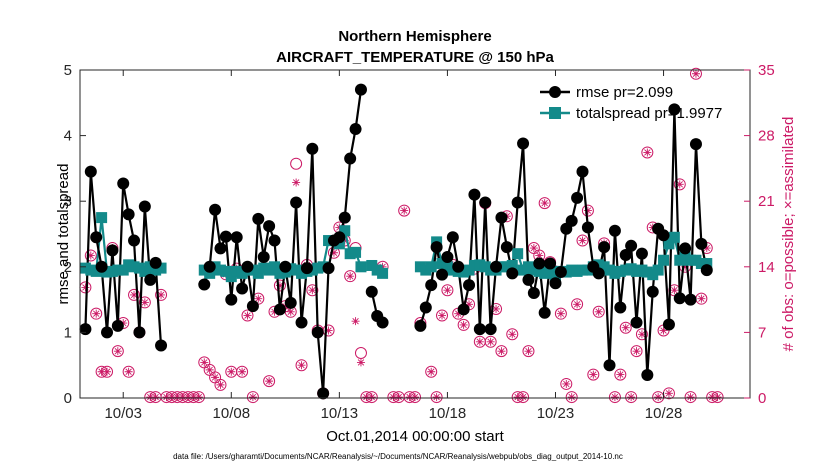 Image resolution: width=830 pixels, height=470 pixels. Describe the element at coordinates (555, 113) in the screenshot. I see `legend-totalspread-marker` at that location.